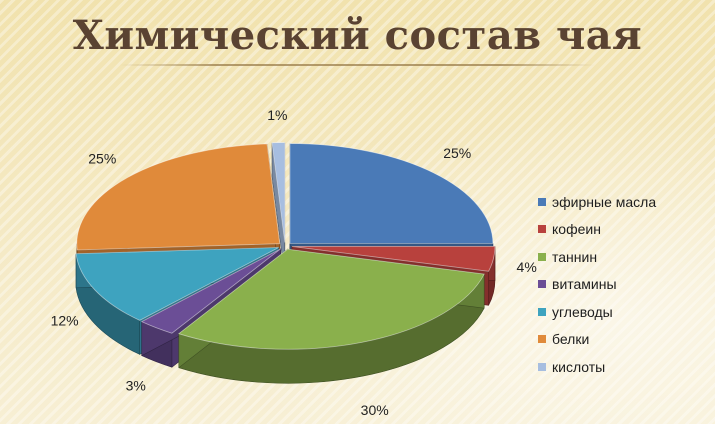 The height and width of the screenshot is (424, 715). I want to click on pie-slice-белки, so click(178, 197).